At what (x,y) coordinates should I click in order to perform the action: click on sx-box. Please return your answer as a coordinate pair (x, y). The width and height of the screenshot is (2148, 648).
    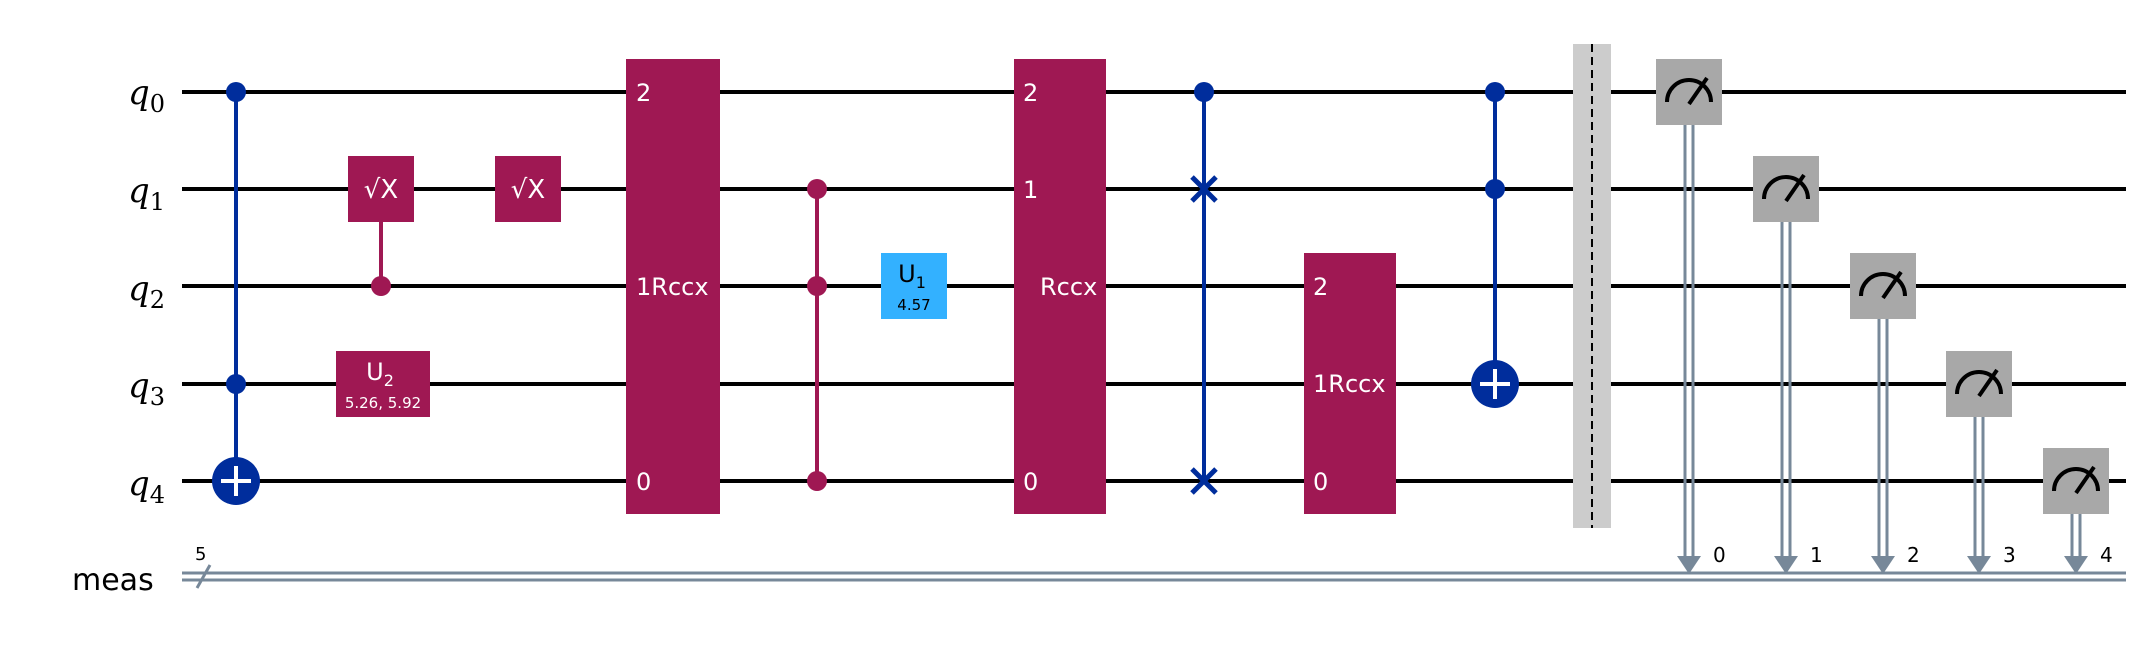
    Looking at the image, I should click on (381, 189).